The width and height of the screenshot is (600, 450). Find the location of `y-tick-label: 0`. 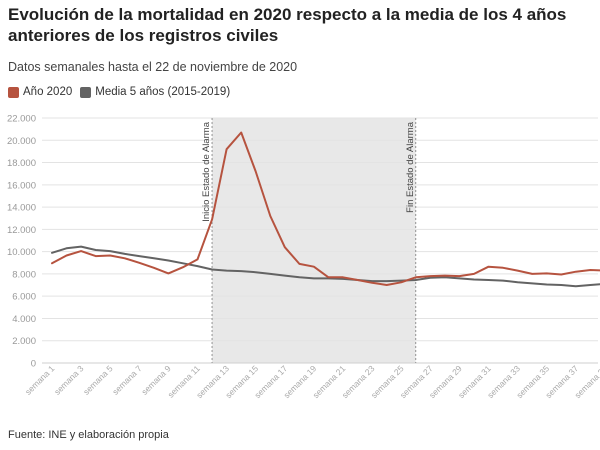

y-tick-label: 0 is located at coordinates (33, 364).